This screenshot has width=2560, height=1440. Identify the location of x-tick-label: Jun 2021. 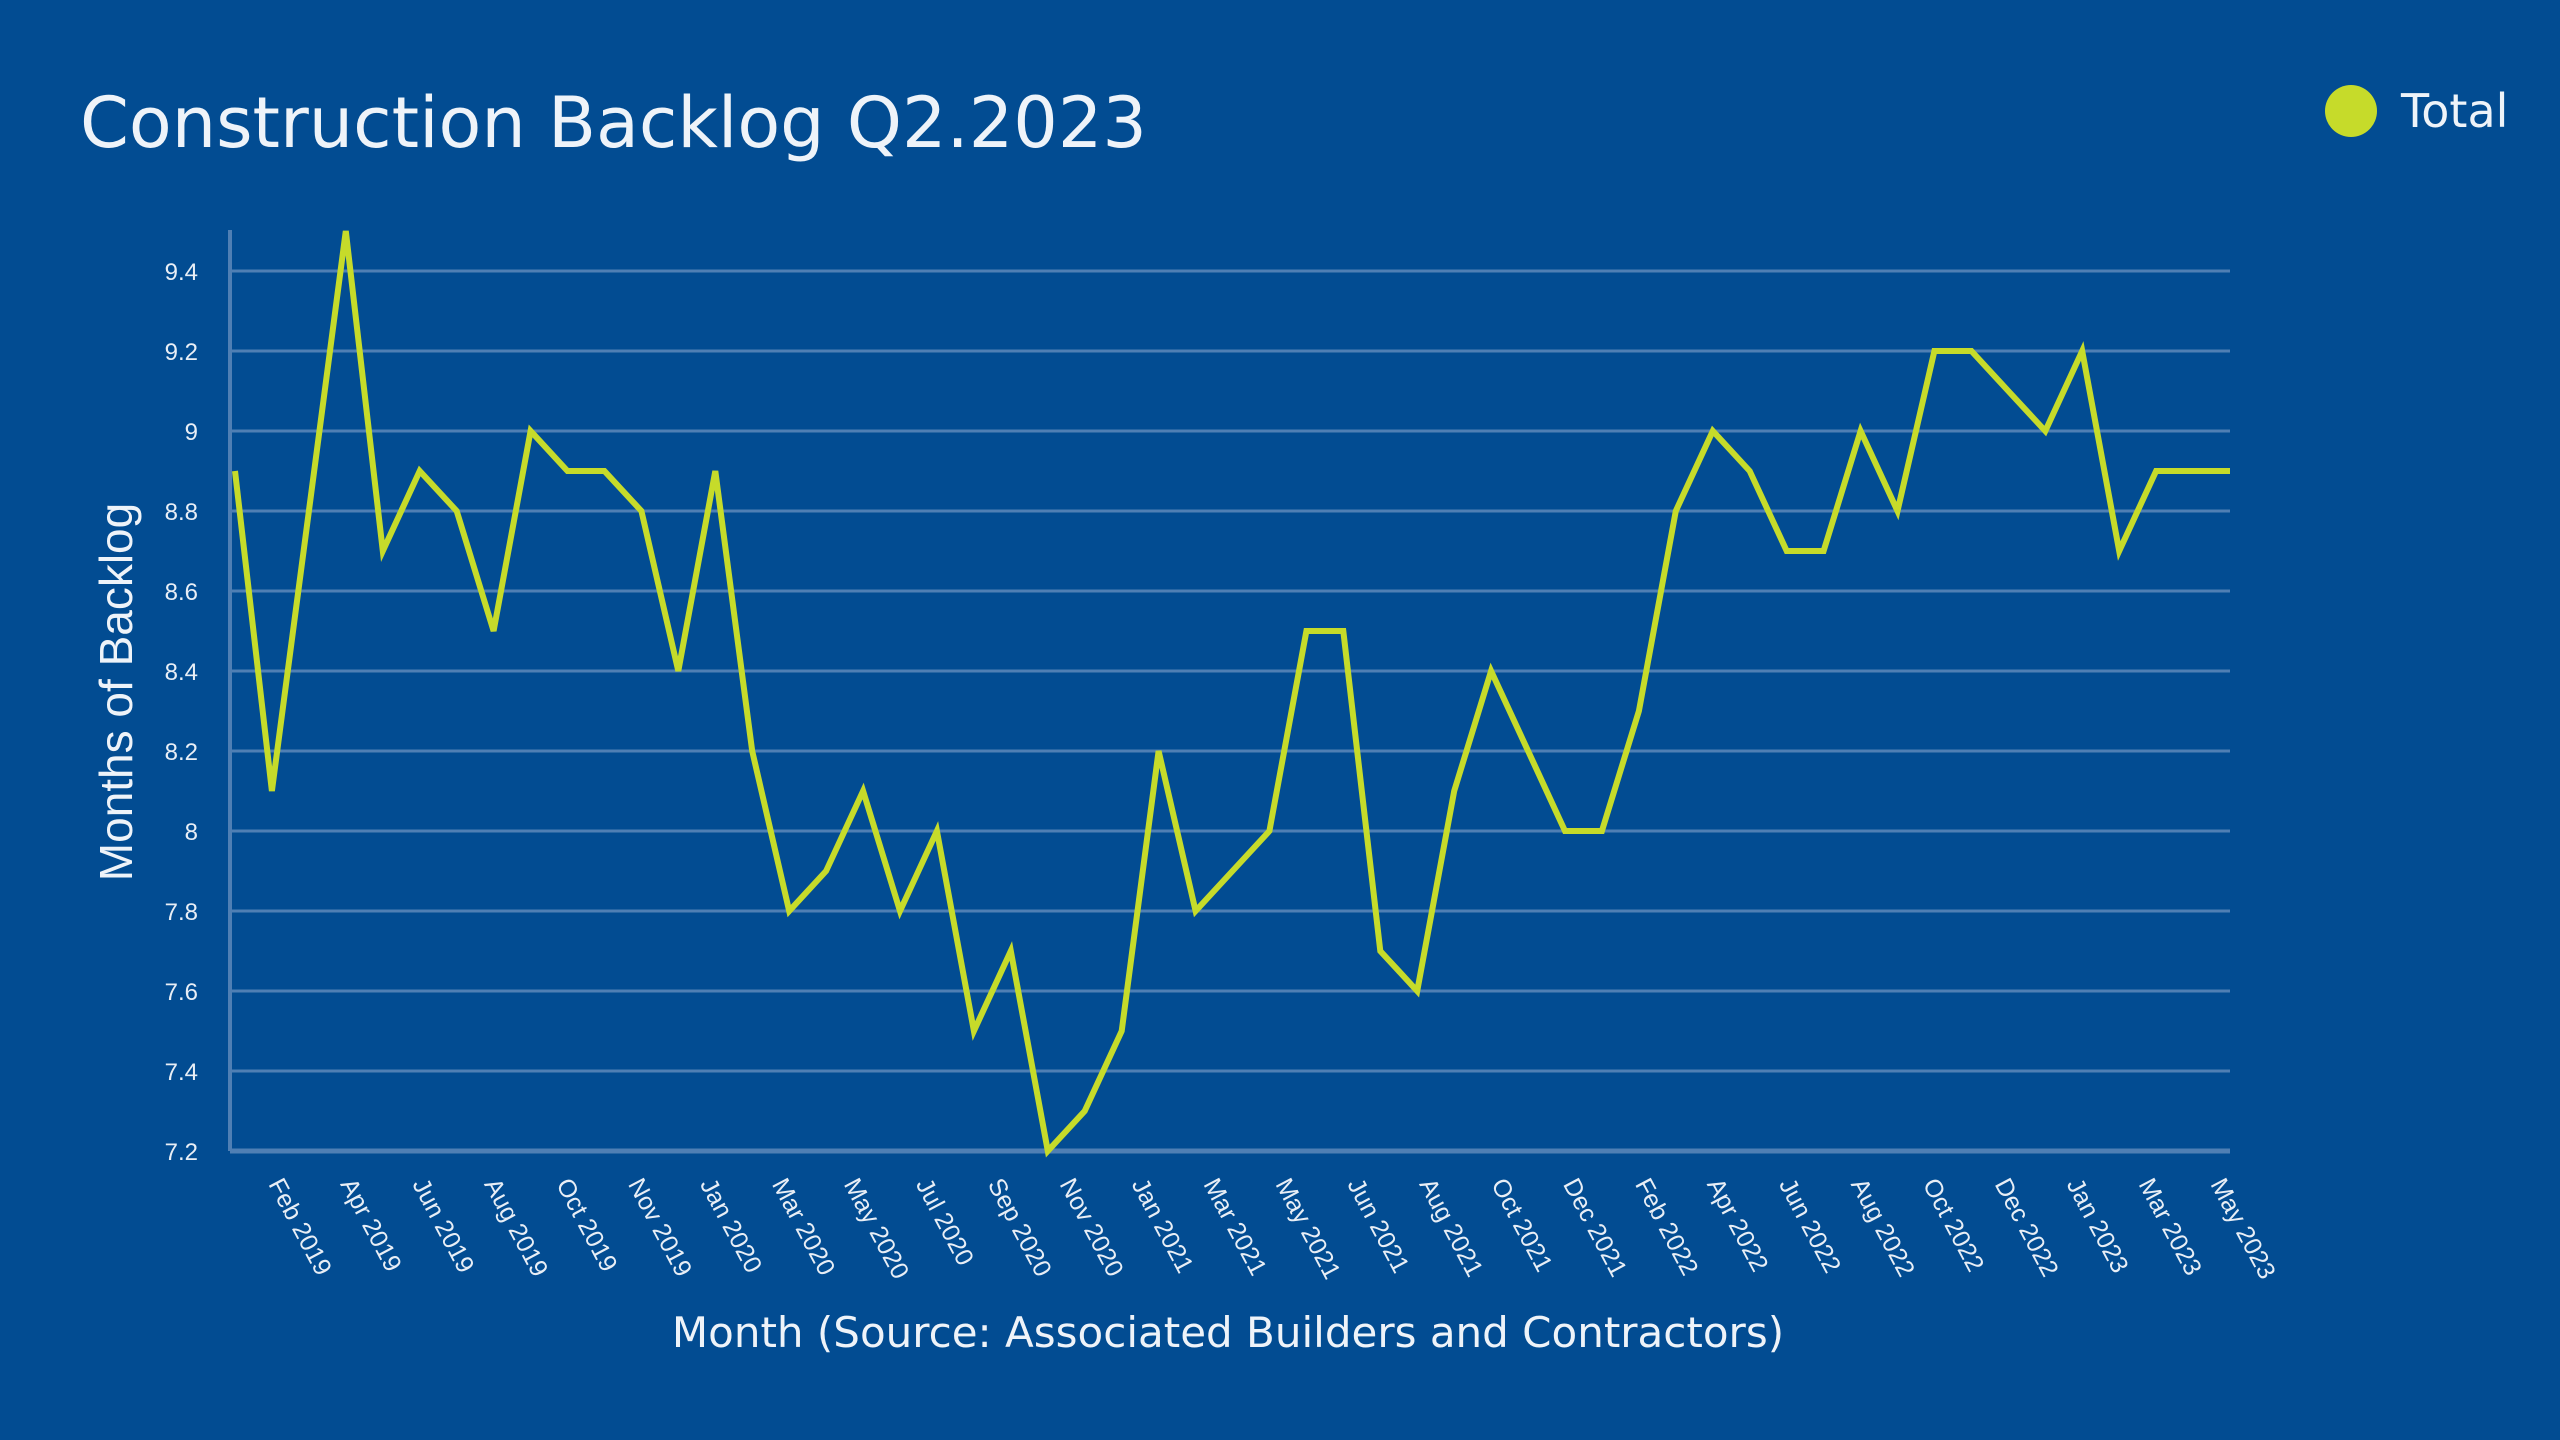
(1378, 1226).